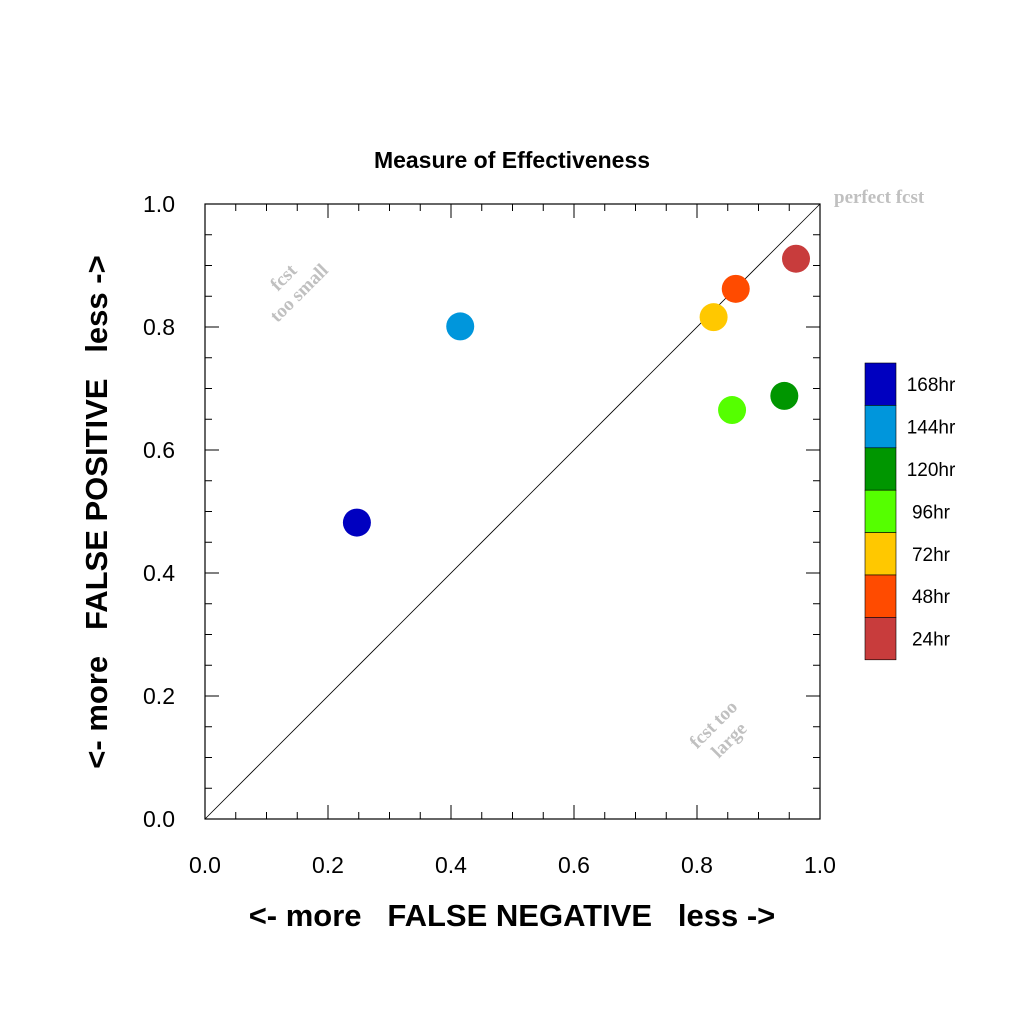  What do you see at coordinates (910, 511) in the screenshot?
I see `legend: 168hr 144hr 120hr 96hr 72hr 48hr 24hr` at bounding box center [910, 511].